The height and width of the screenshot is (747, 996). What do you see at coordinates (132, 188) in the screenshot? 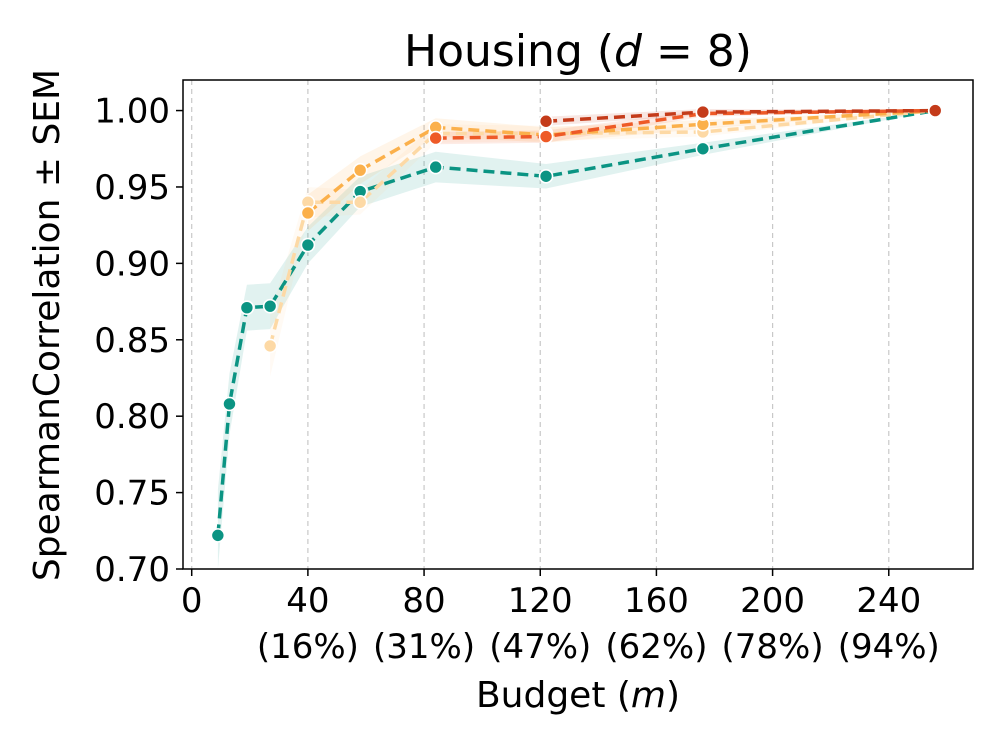
I see `y-tick-label: 0.95` at bounding box center [132, 188].